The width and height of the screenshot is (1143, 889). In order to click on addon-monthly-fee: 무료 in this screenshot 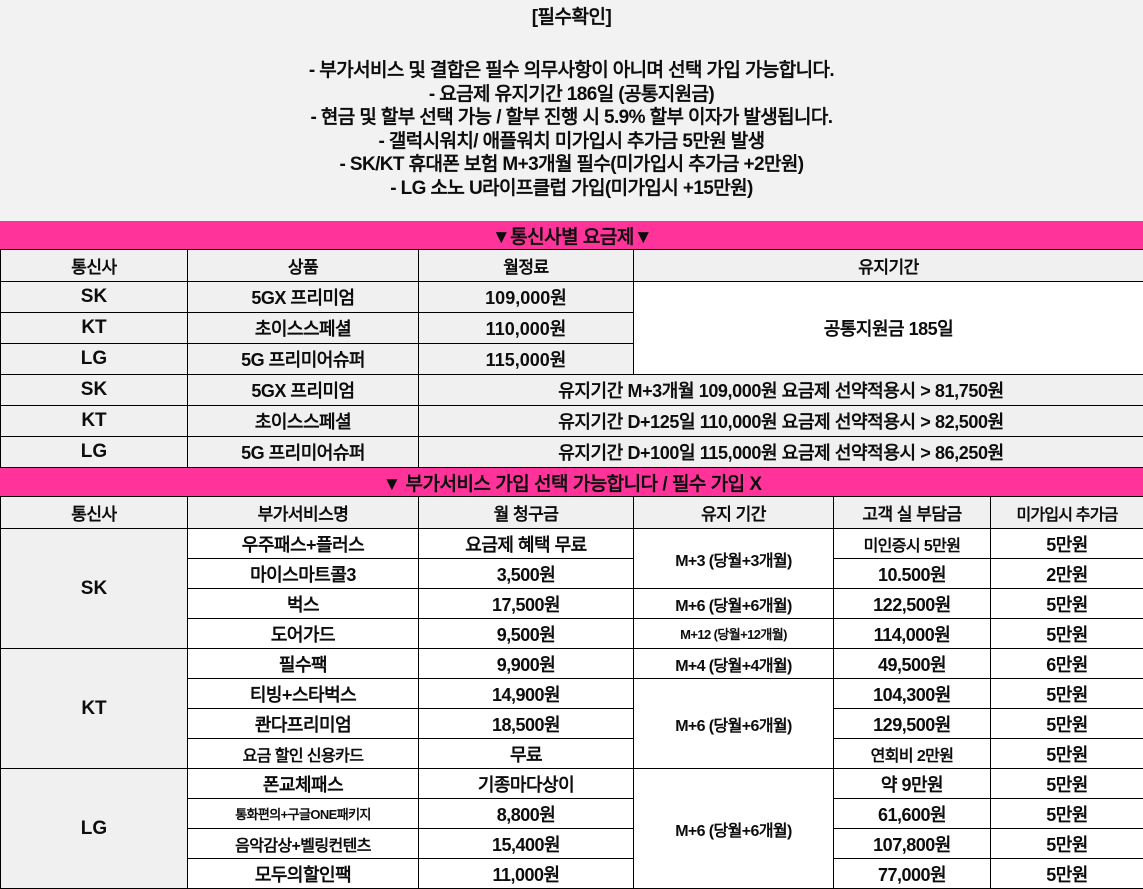, I will do `click(526, 754)`.